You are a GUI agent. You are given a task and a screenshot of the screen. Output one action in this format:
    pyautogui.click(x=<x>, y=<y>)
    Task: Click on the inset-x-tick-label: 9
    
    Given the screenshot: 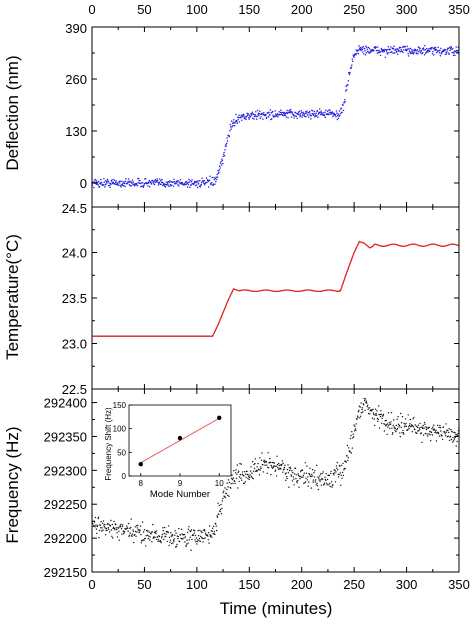 What is the action you would take?
    pyautogui.click(x=180, y=483)
    